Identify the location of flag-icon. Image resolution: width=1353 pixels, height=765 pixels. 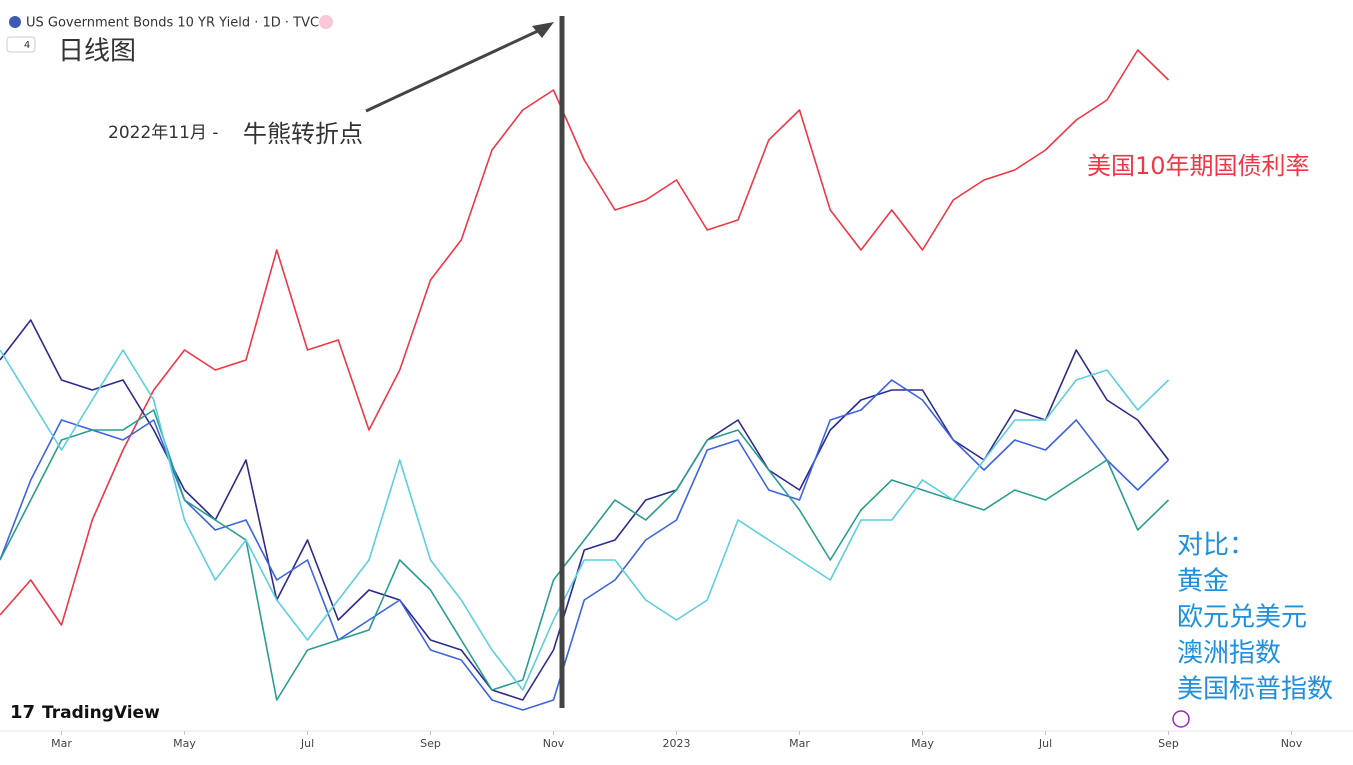
(15, 22).